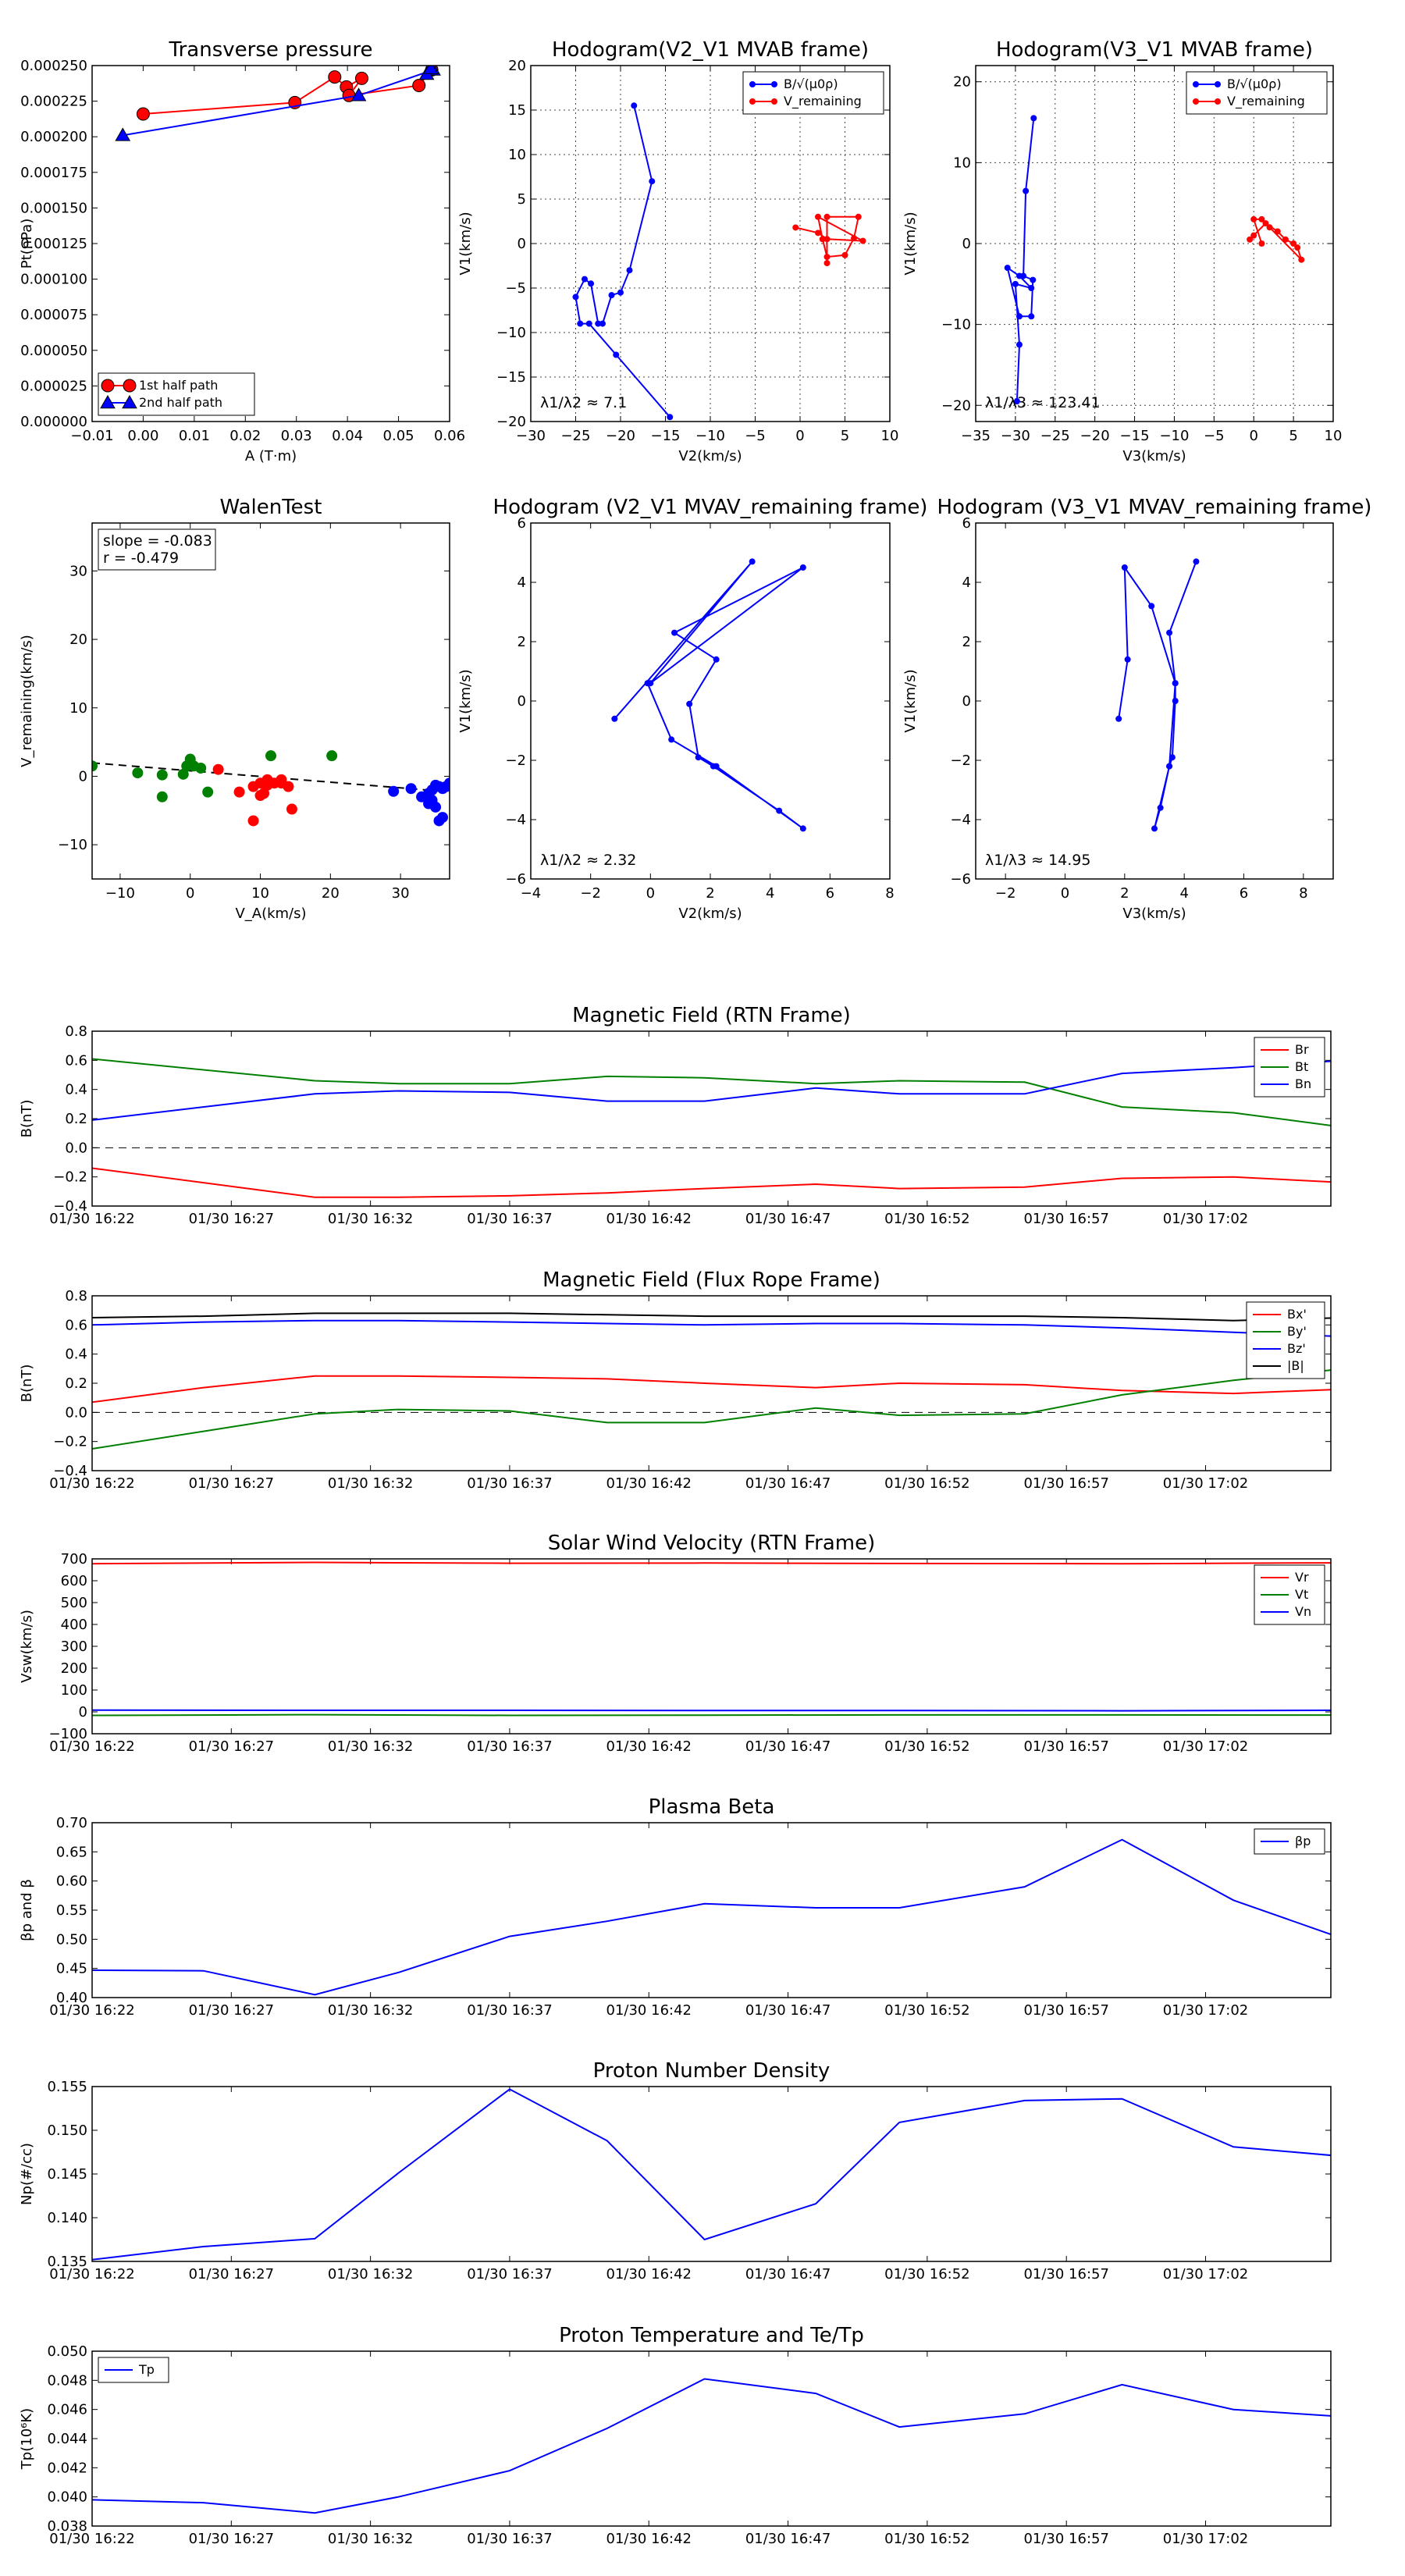  I want to click on x-axis-label: V_A(km/s), so click(270, 914).